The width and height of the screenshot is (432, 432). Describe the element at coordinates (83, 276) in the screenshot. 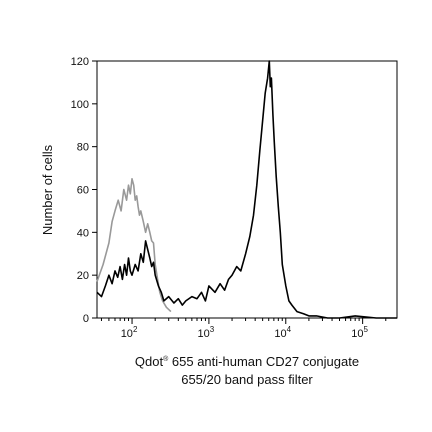

I see `y-tick-label: 20` at that location.